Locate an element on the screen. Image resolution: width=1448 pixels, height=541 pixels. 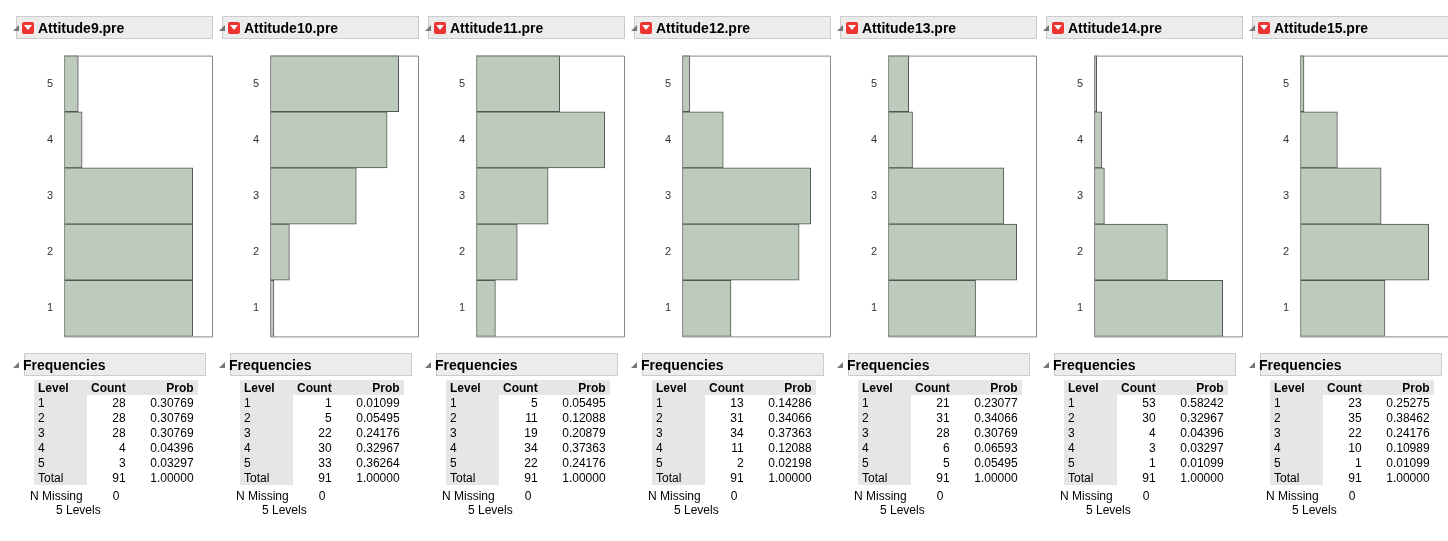
text: 0.25275 is located at coordinates (1408, 402).